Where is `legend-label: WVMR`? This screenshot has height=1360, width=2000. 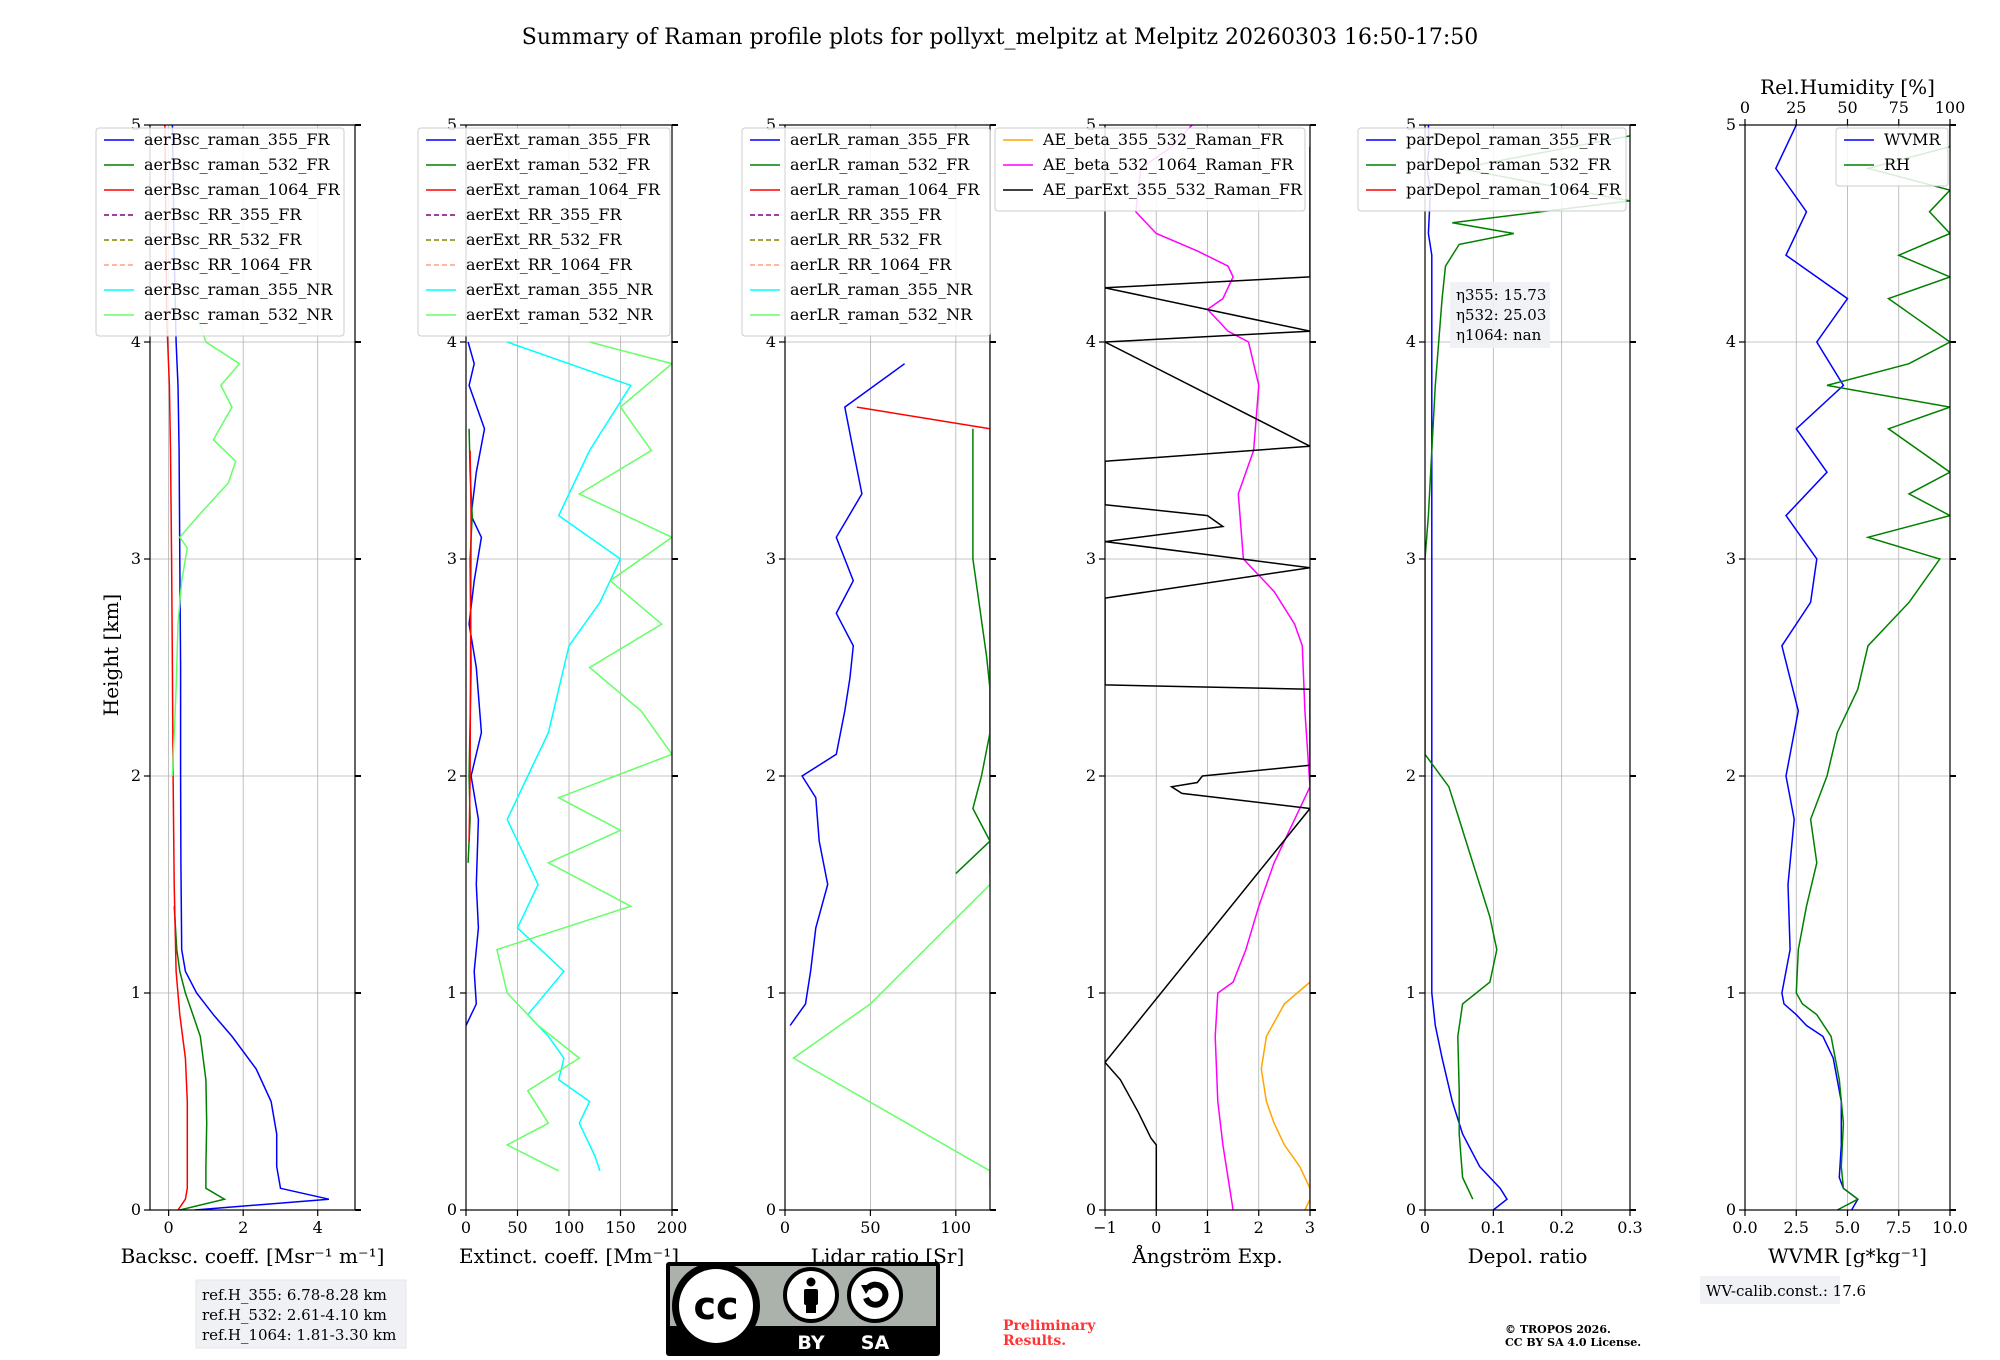
legend-label: WVMR is located at coordinates (1912, 139).